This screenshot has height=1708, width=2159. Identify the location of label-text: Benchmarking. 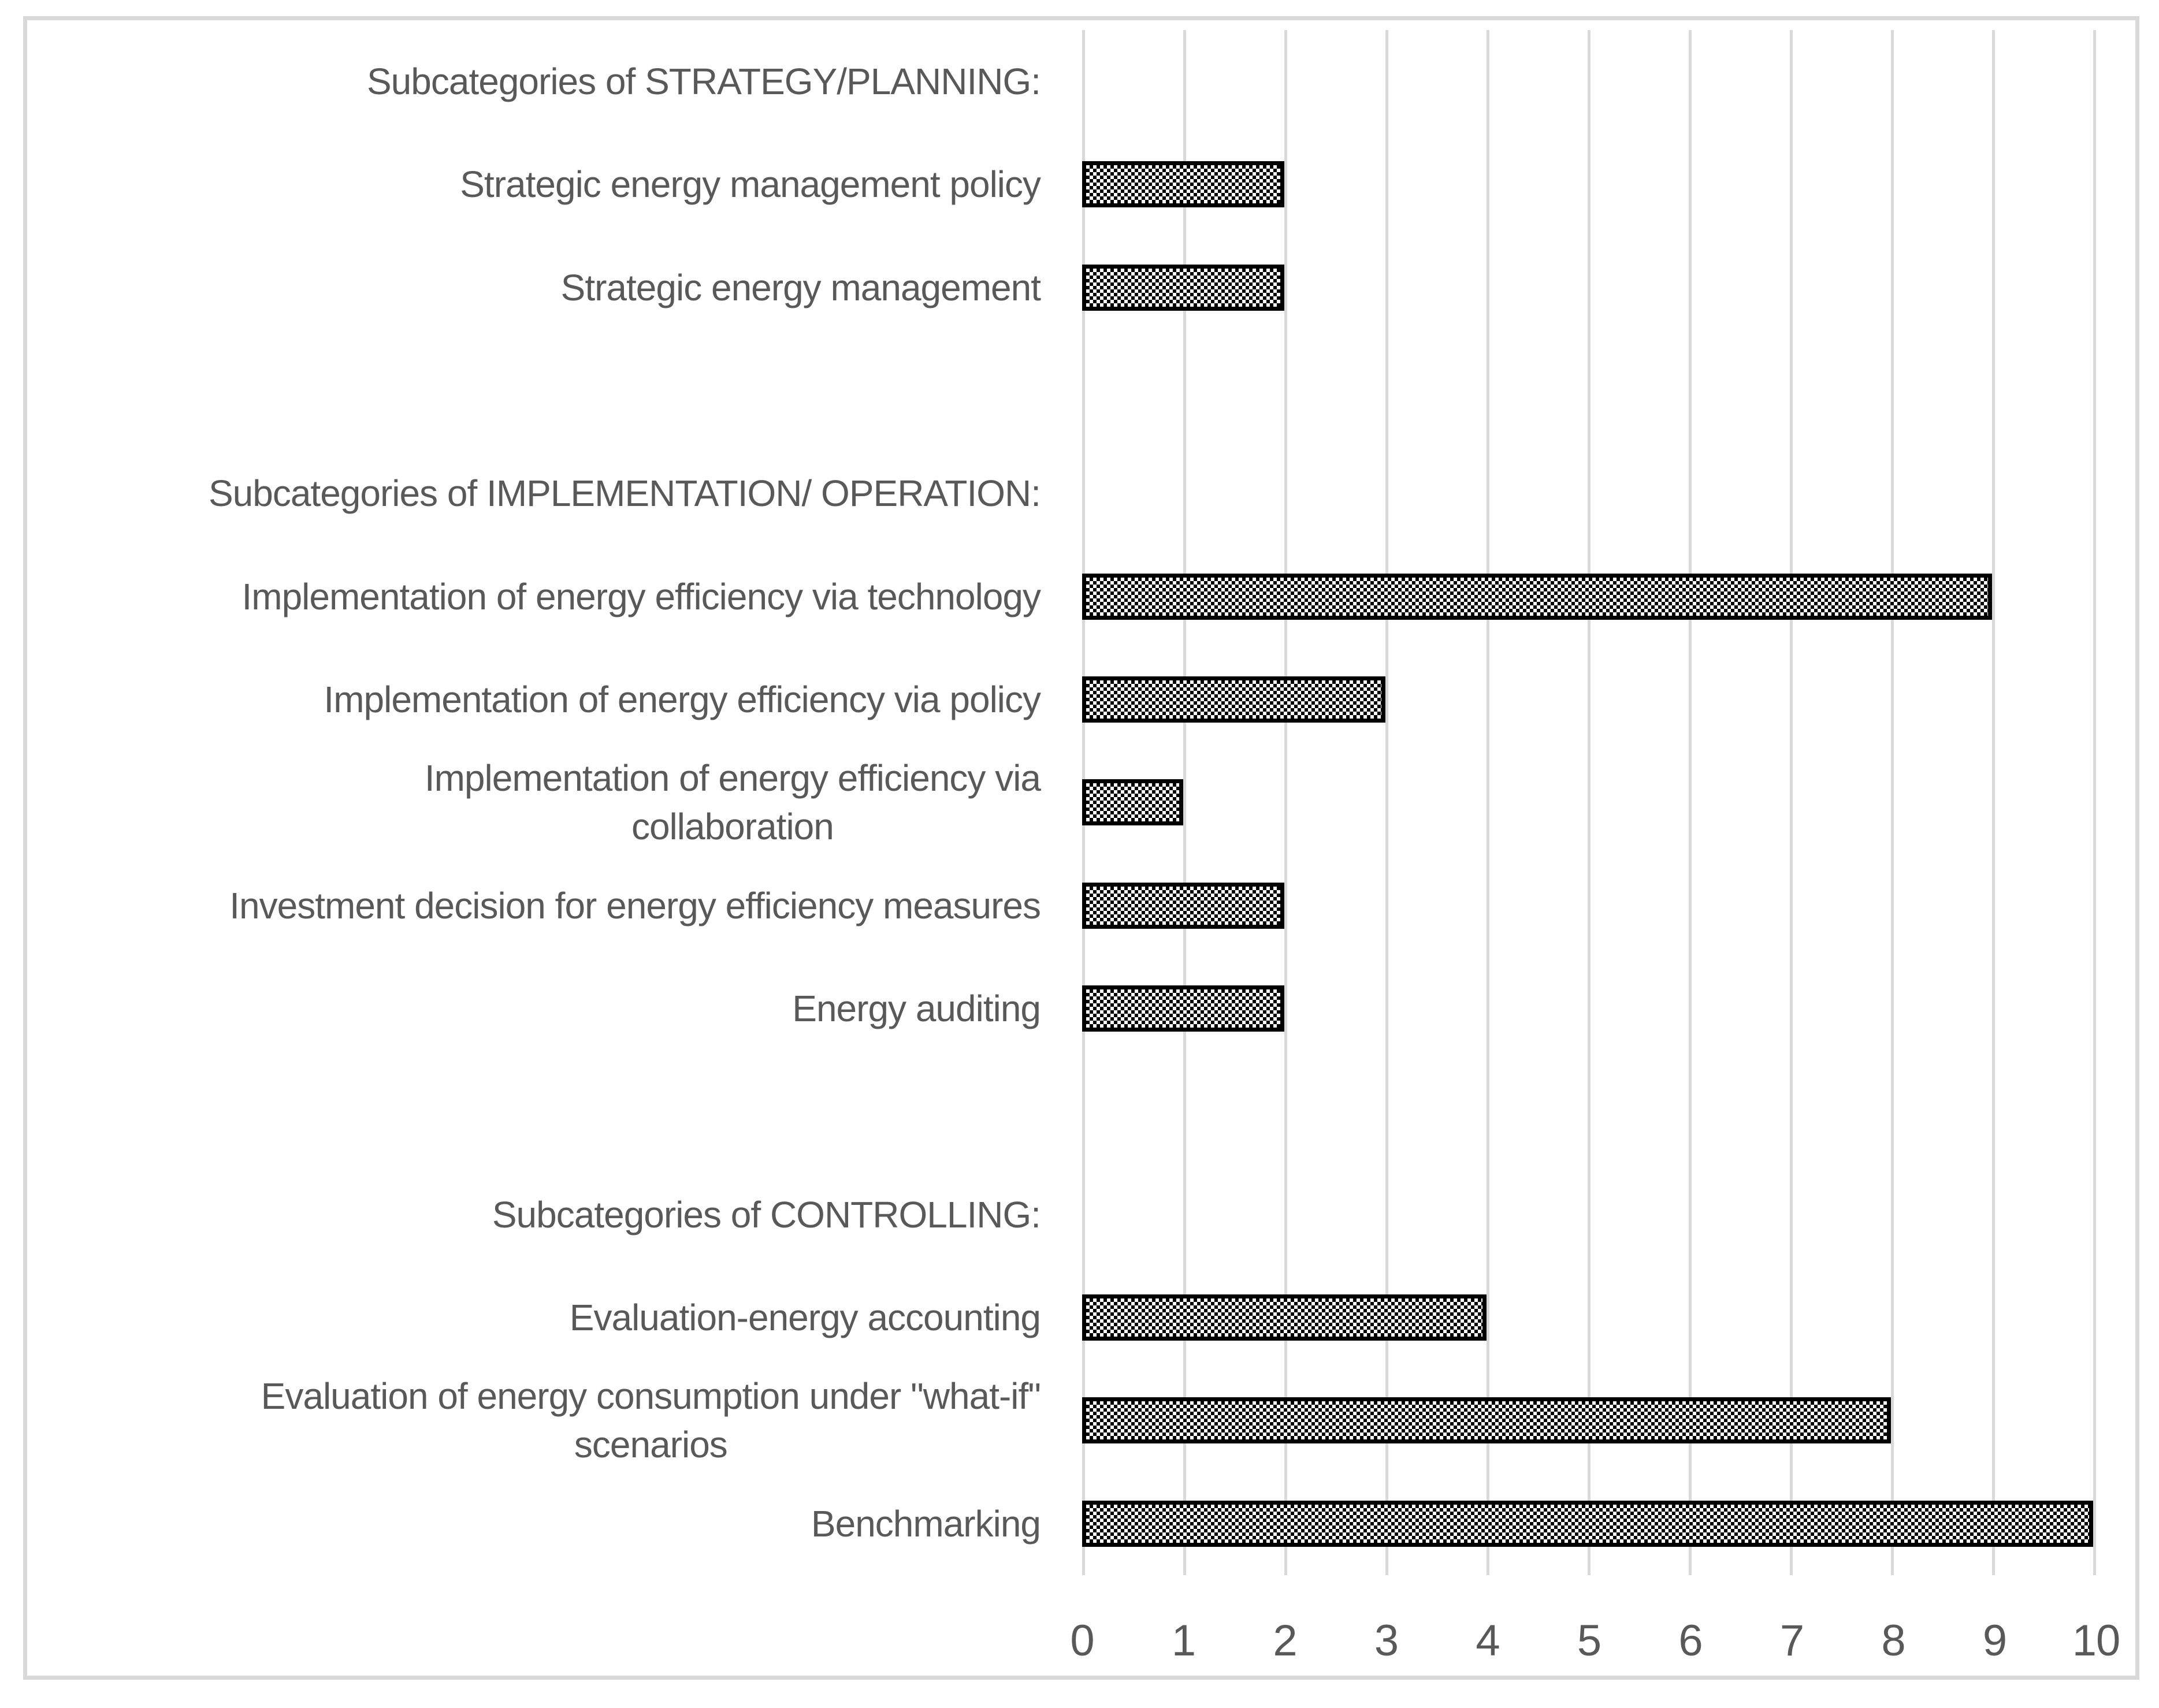
(926, 1523).